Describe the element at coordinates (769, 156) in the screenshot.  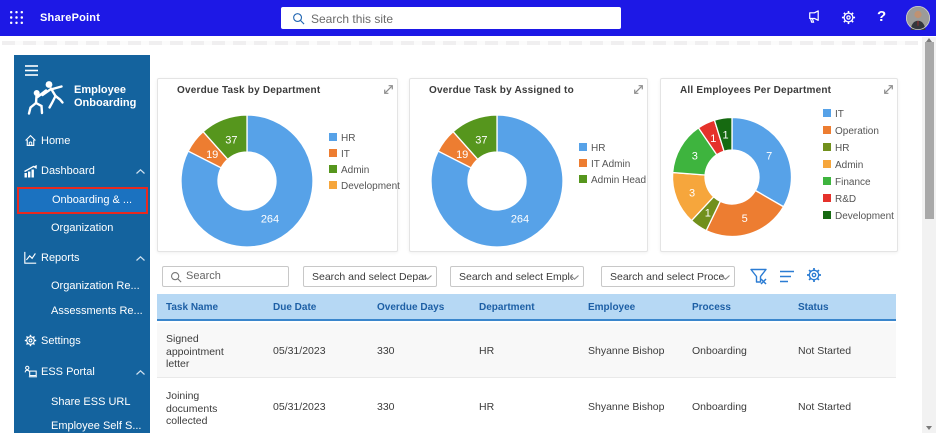
I see `svg-text: 7` at that location.